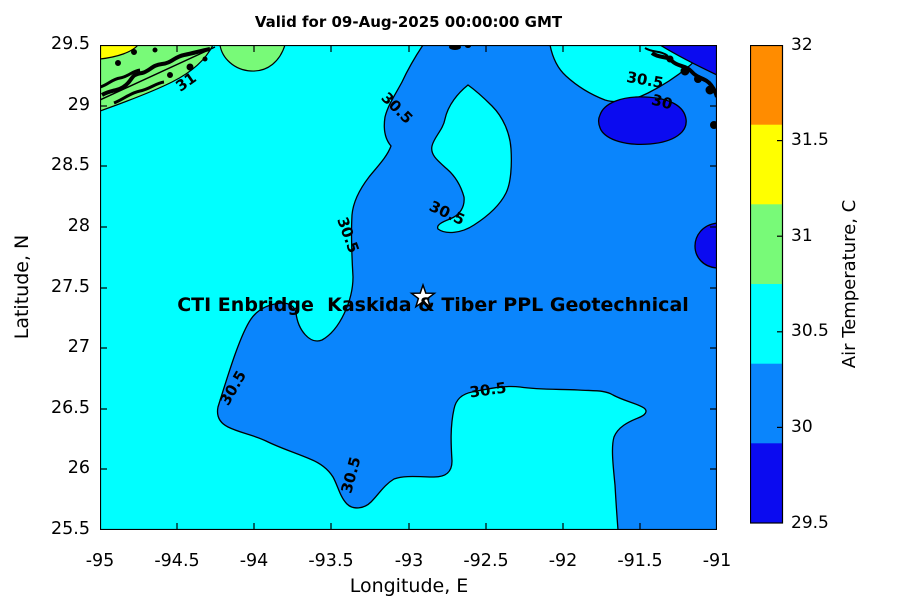 This screenshot has height=600, width=900. I want to click on colorbar-band-cyan, so click(766, 324).